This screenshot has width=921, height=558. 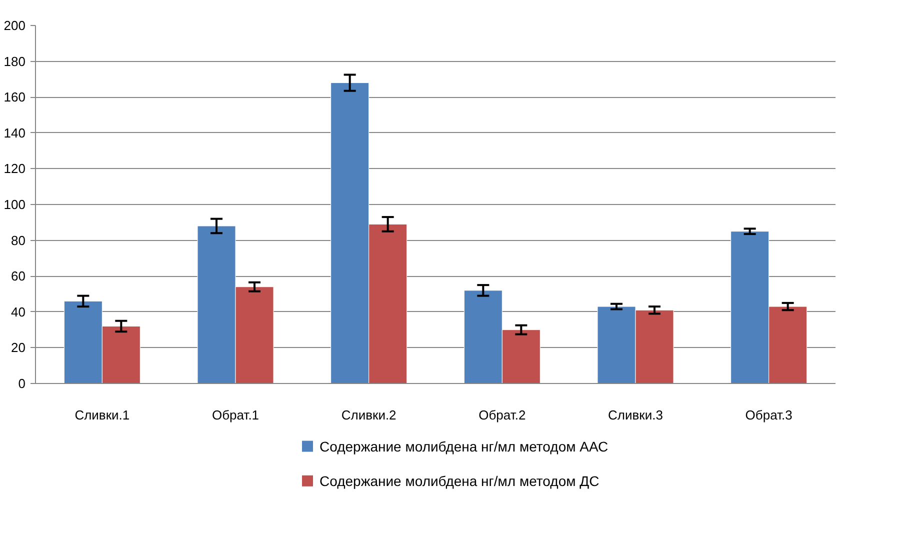 I want to click on y-tick-label: 20, so click(x=18, y=348).